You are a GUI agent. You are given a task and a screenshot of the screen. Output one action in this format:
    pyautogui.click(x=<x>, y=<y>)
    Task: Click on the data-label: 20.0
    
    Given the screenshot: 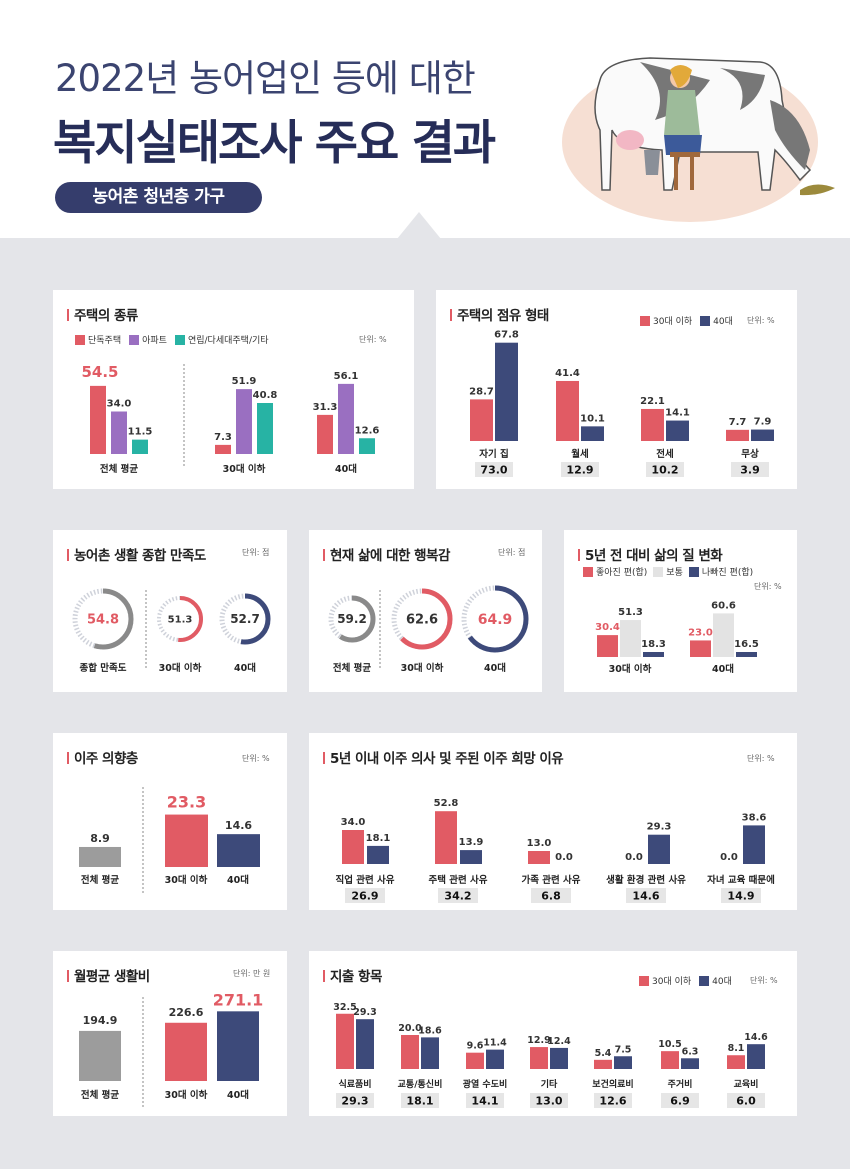 What is the action you would take?
    pyautogui.click(x=410, y=1028)
    